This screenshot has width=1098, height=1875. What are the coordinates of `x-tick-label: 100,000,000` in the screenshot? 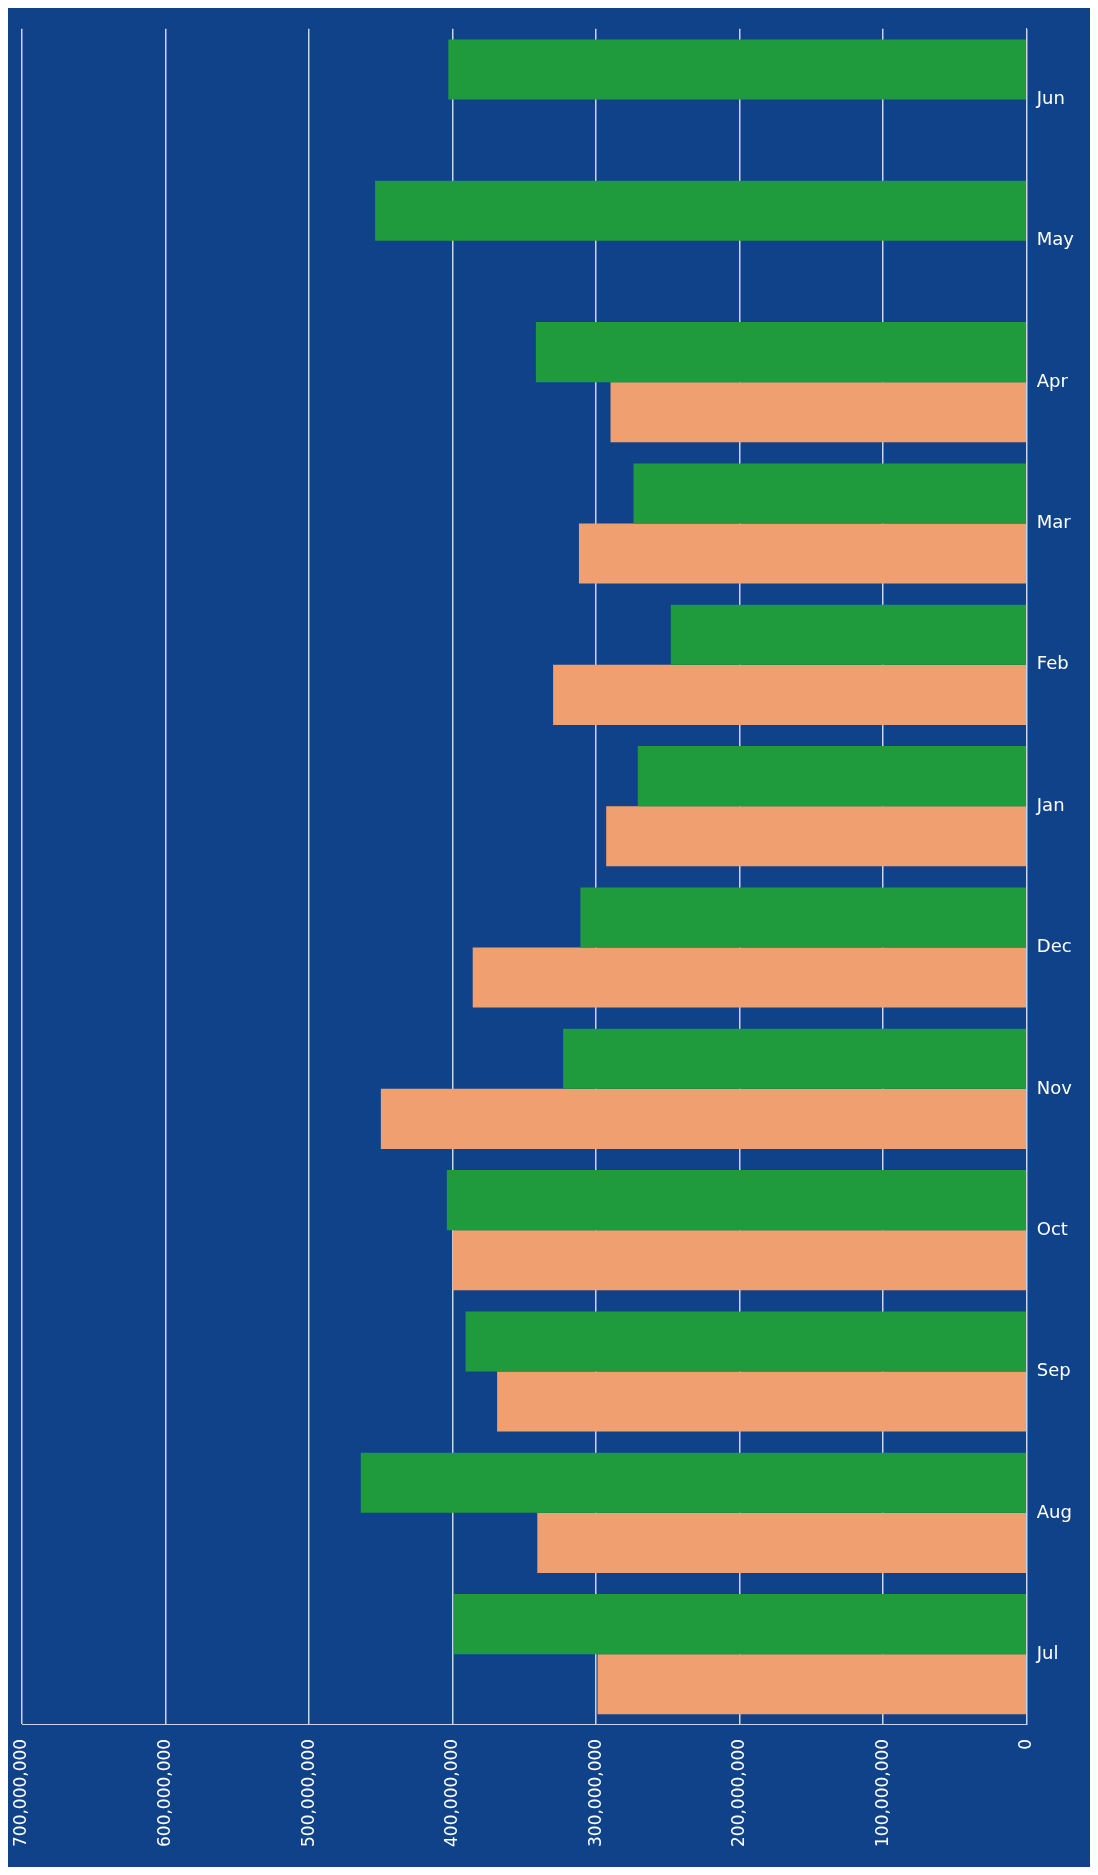 It's located at (881, 1793).